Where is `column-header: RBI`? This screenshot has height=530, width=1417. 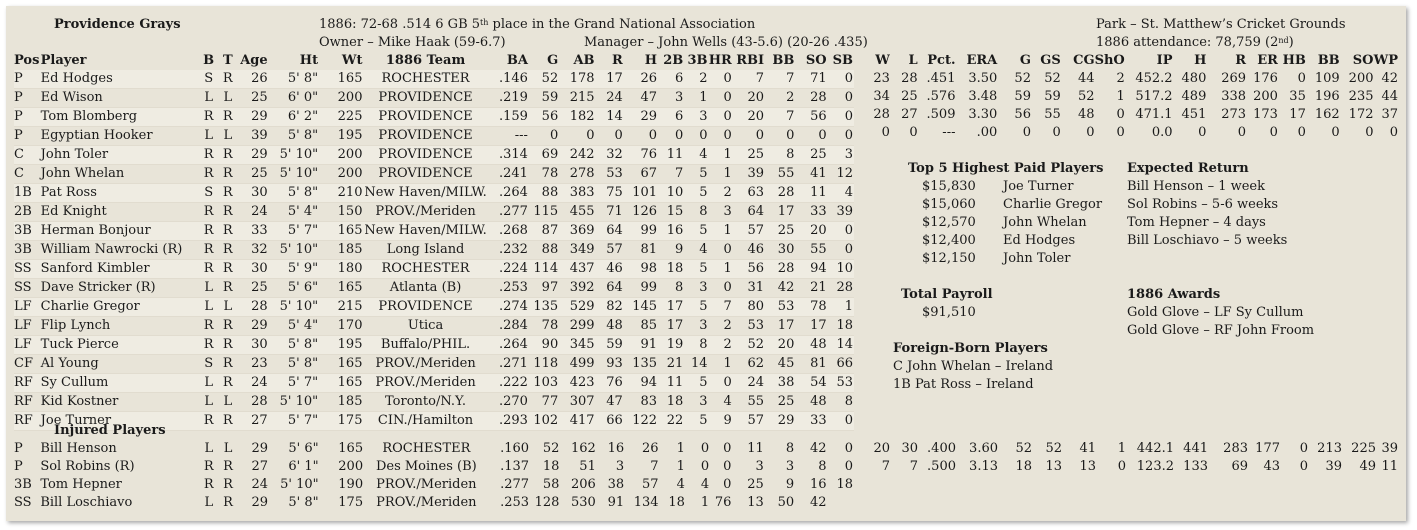
column-header: RBI is located at coordinates (750, 60).